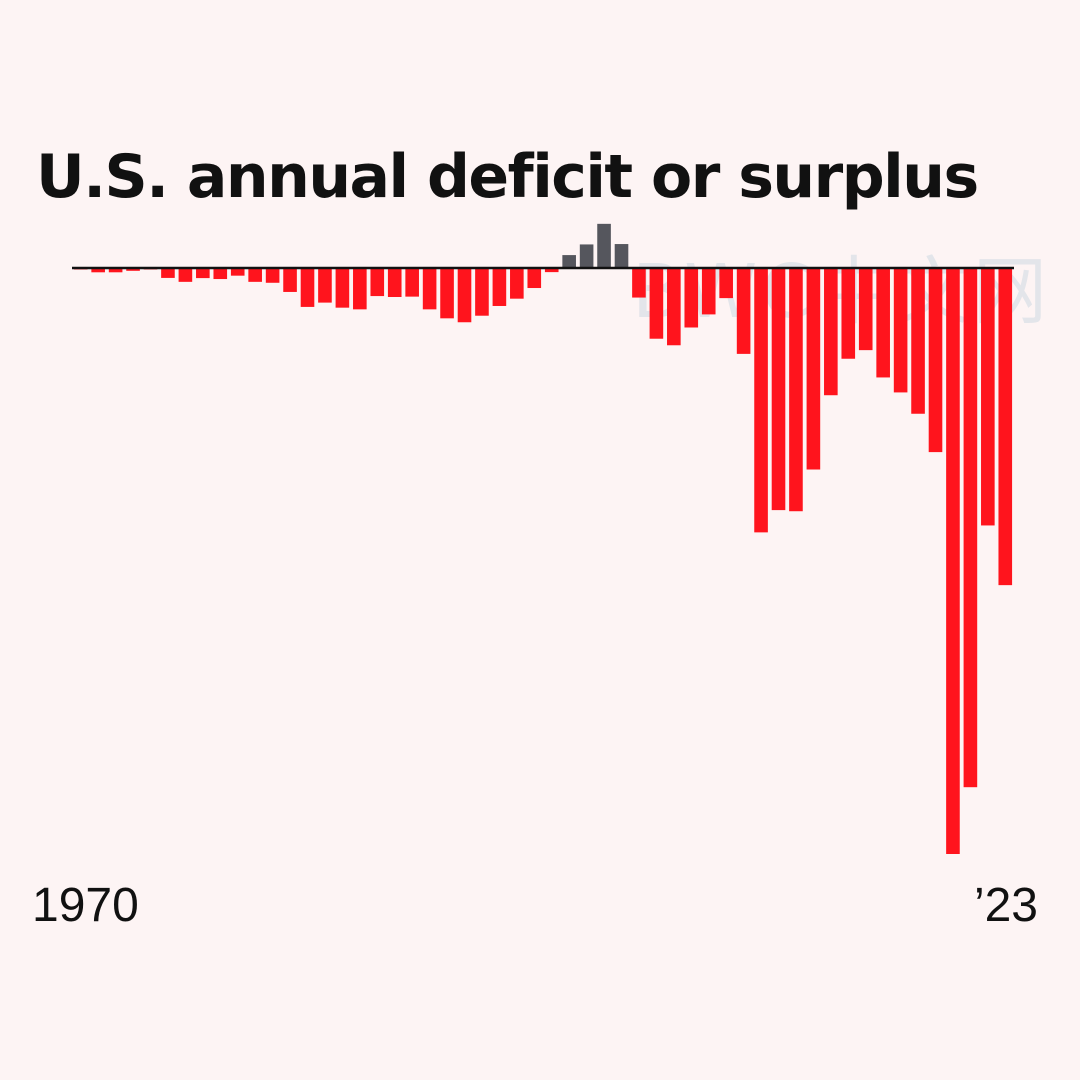 The image size is (1080, 1080). I want to click on bar-2020, so click(953, 561).